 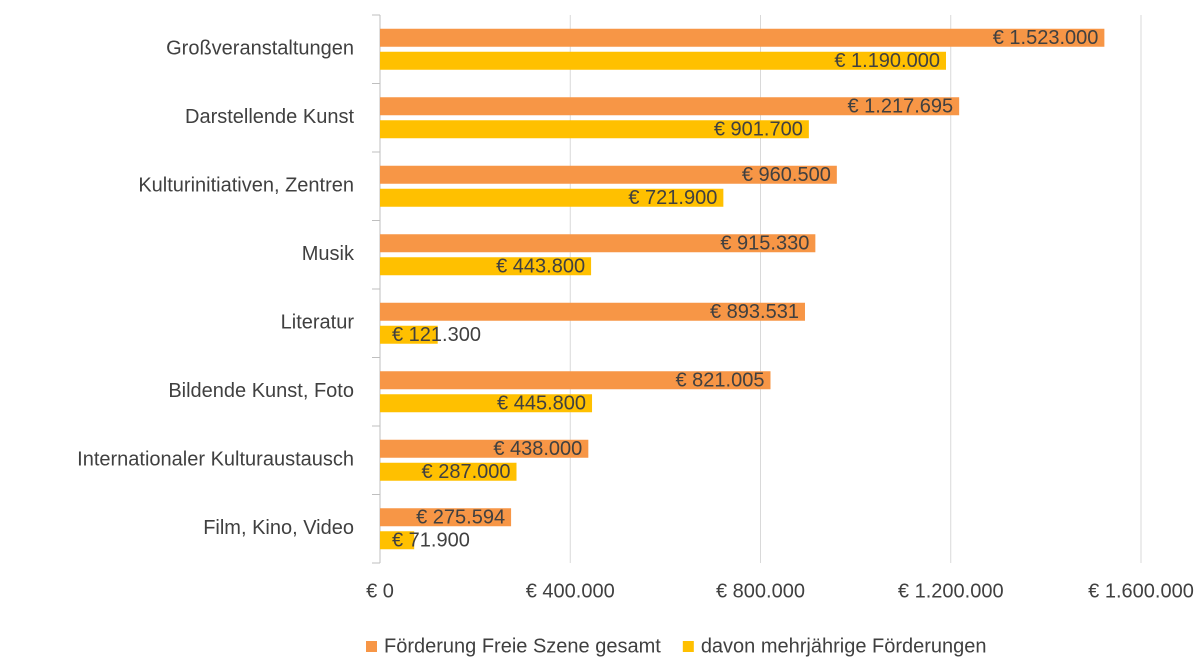 I want to click on y-tick-label: Bildende Kunst, Foto, so click(x=261, y=391).